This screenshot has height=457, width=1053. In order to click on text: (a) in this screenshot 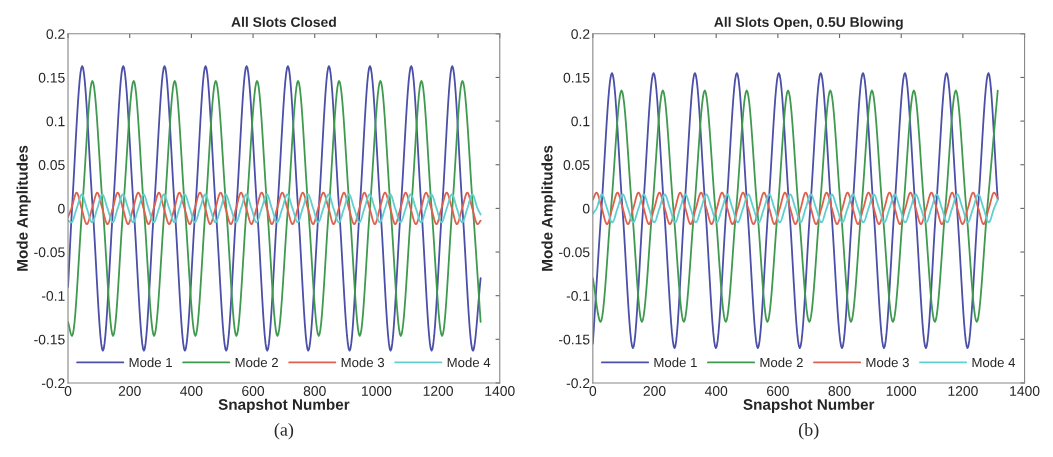, I will do `click(284, 431)`.